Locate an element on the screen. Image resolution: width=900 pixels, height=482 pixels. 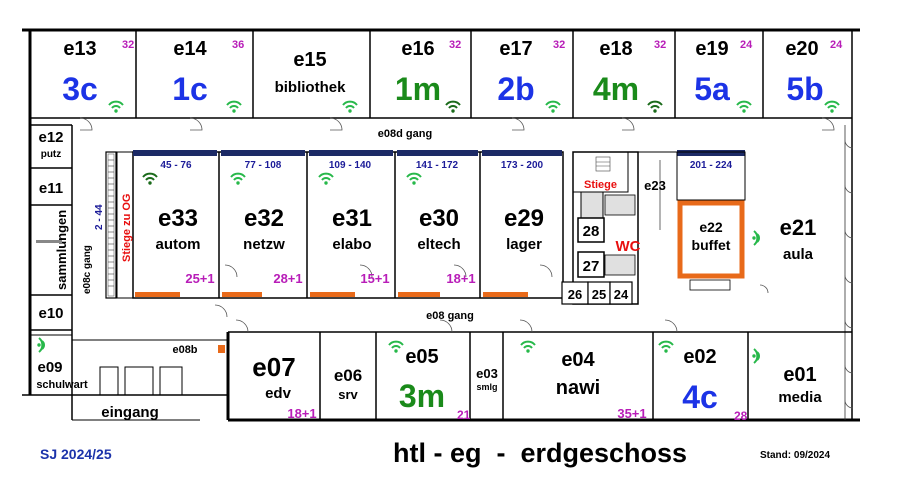
stairs-label: Stiege zu OG is located at coordinates (127, 228).